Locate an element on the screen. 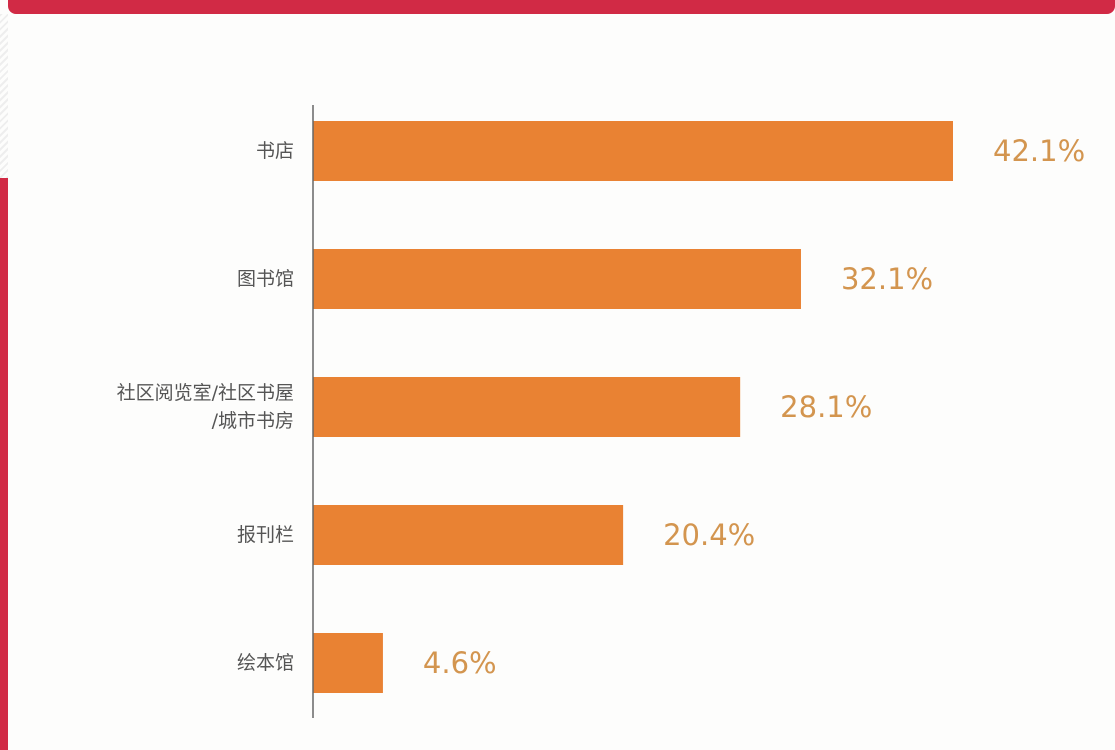 The image size is (1115, 750). value-label: 42.1% is located at coordinates (1039, 151).